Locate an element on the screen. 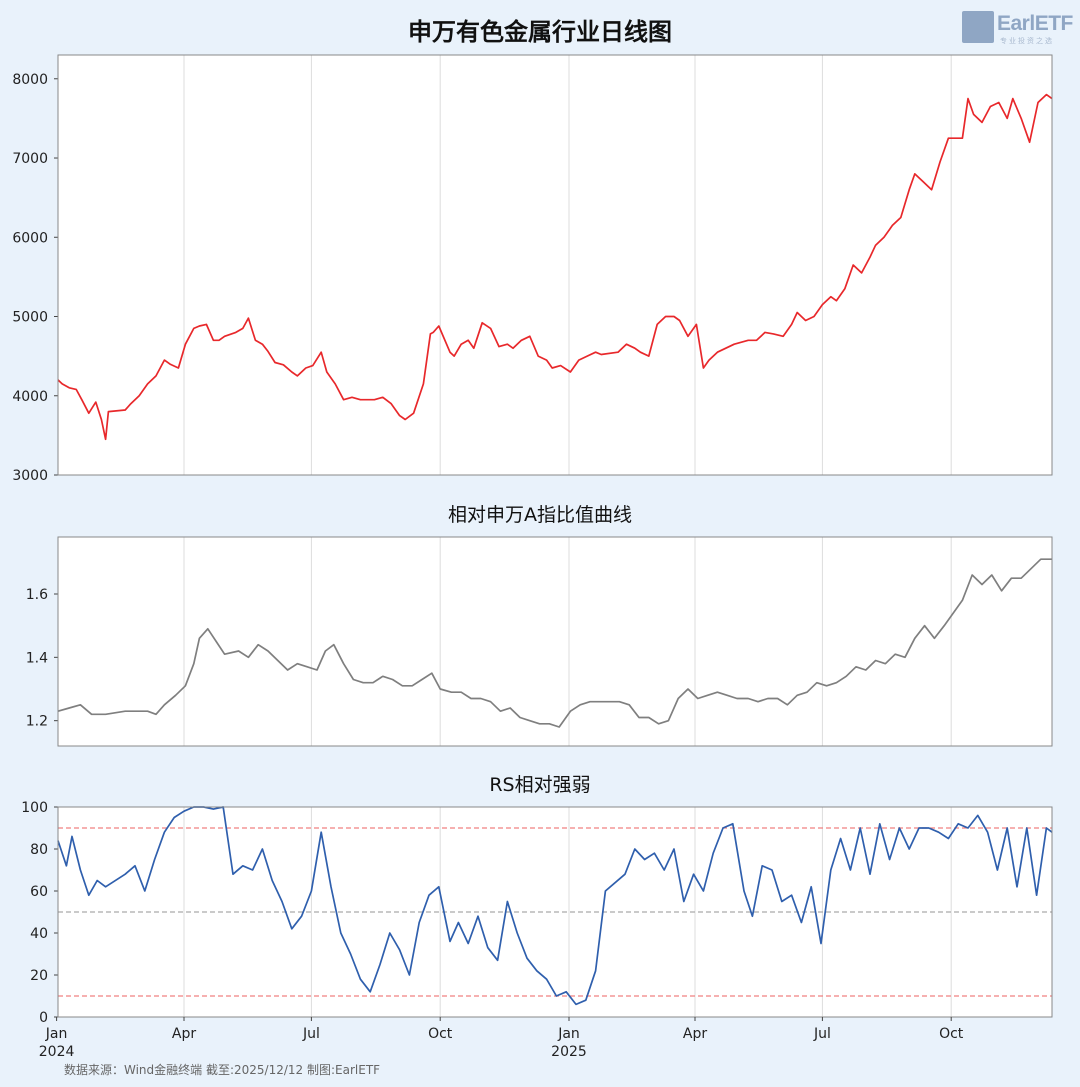 This screenshot has height=1087, width=1080. relative-chart-title: 相对申万A指比值曲线 is located at coordinates (540, 515).